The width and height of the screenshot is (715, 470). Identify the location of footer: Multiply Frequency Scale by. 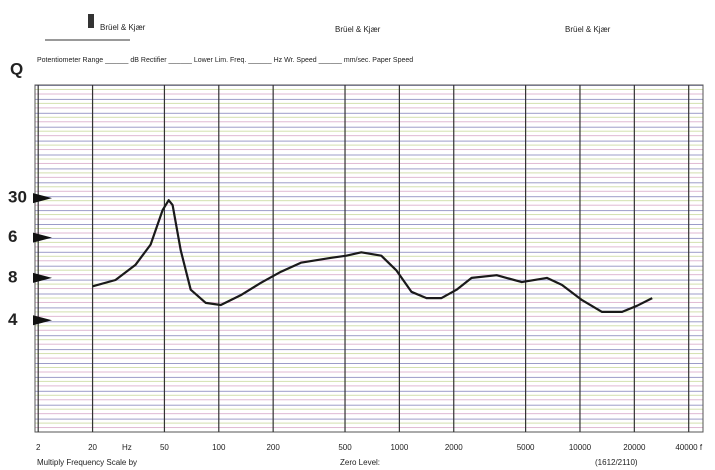
(87, 462).